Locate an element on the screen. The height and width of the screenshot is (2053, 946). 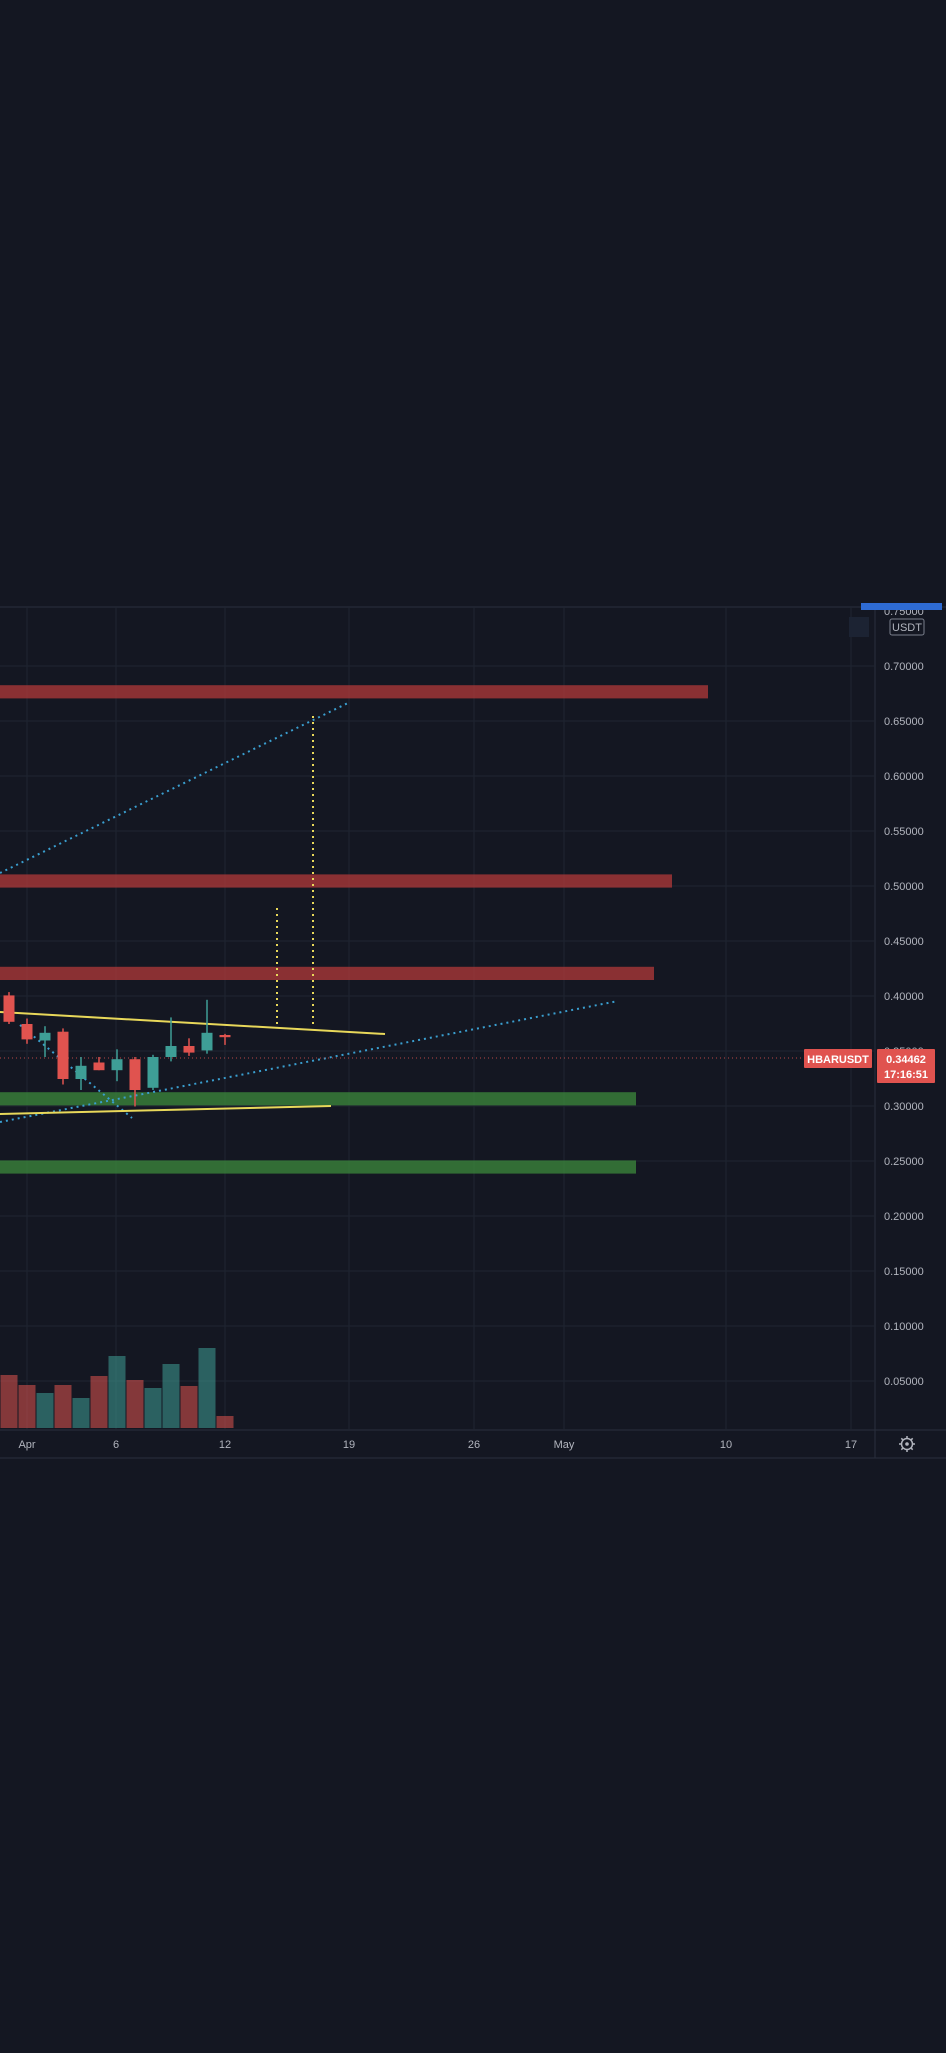
price-tick-label: 0.20000 is located at coordinates (904, 1217).